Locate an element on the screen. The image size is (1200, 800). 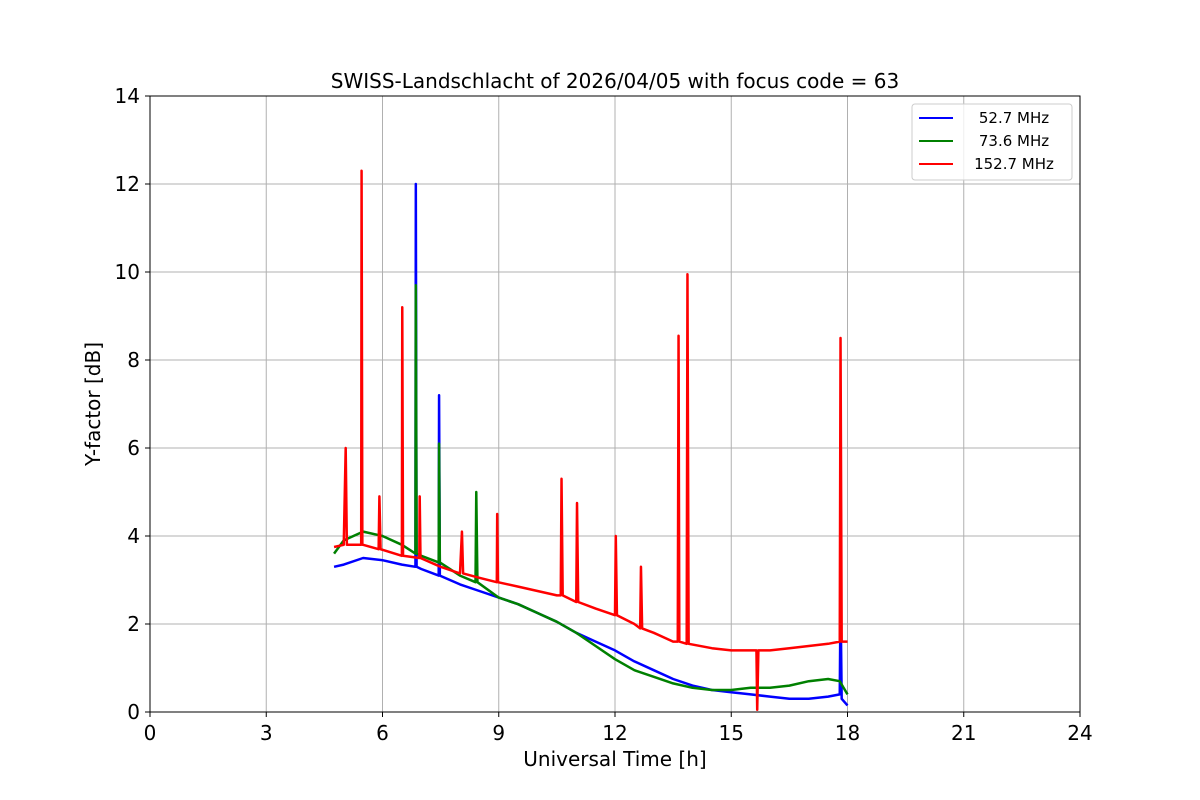
x-tick-label: 18 is located at coordinates (847, 733).